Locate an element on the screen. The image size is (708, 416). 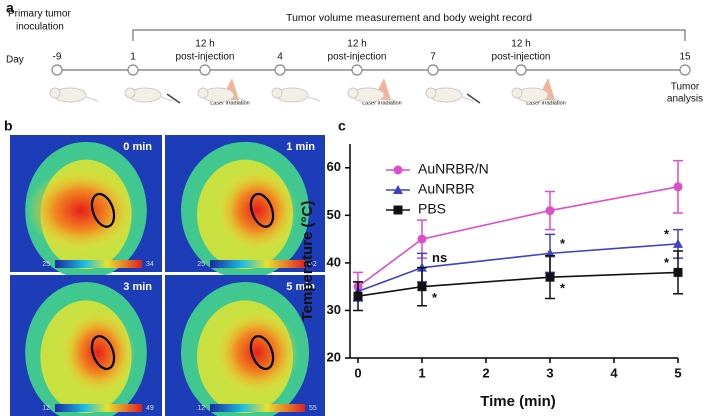
panel-label: b is located at coordinates (8, 126).